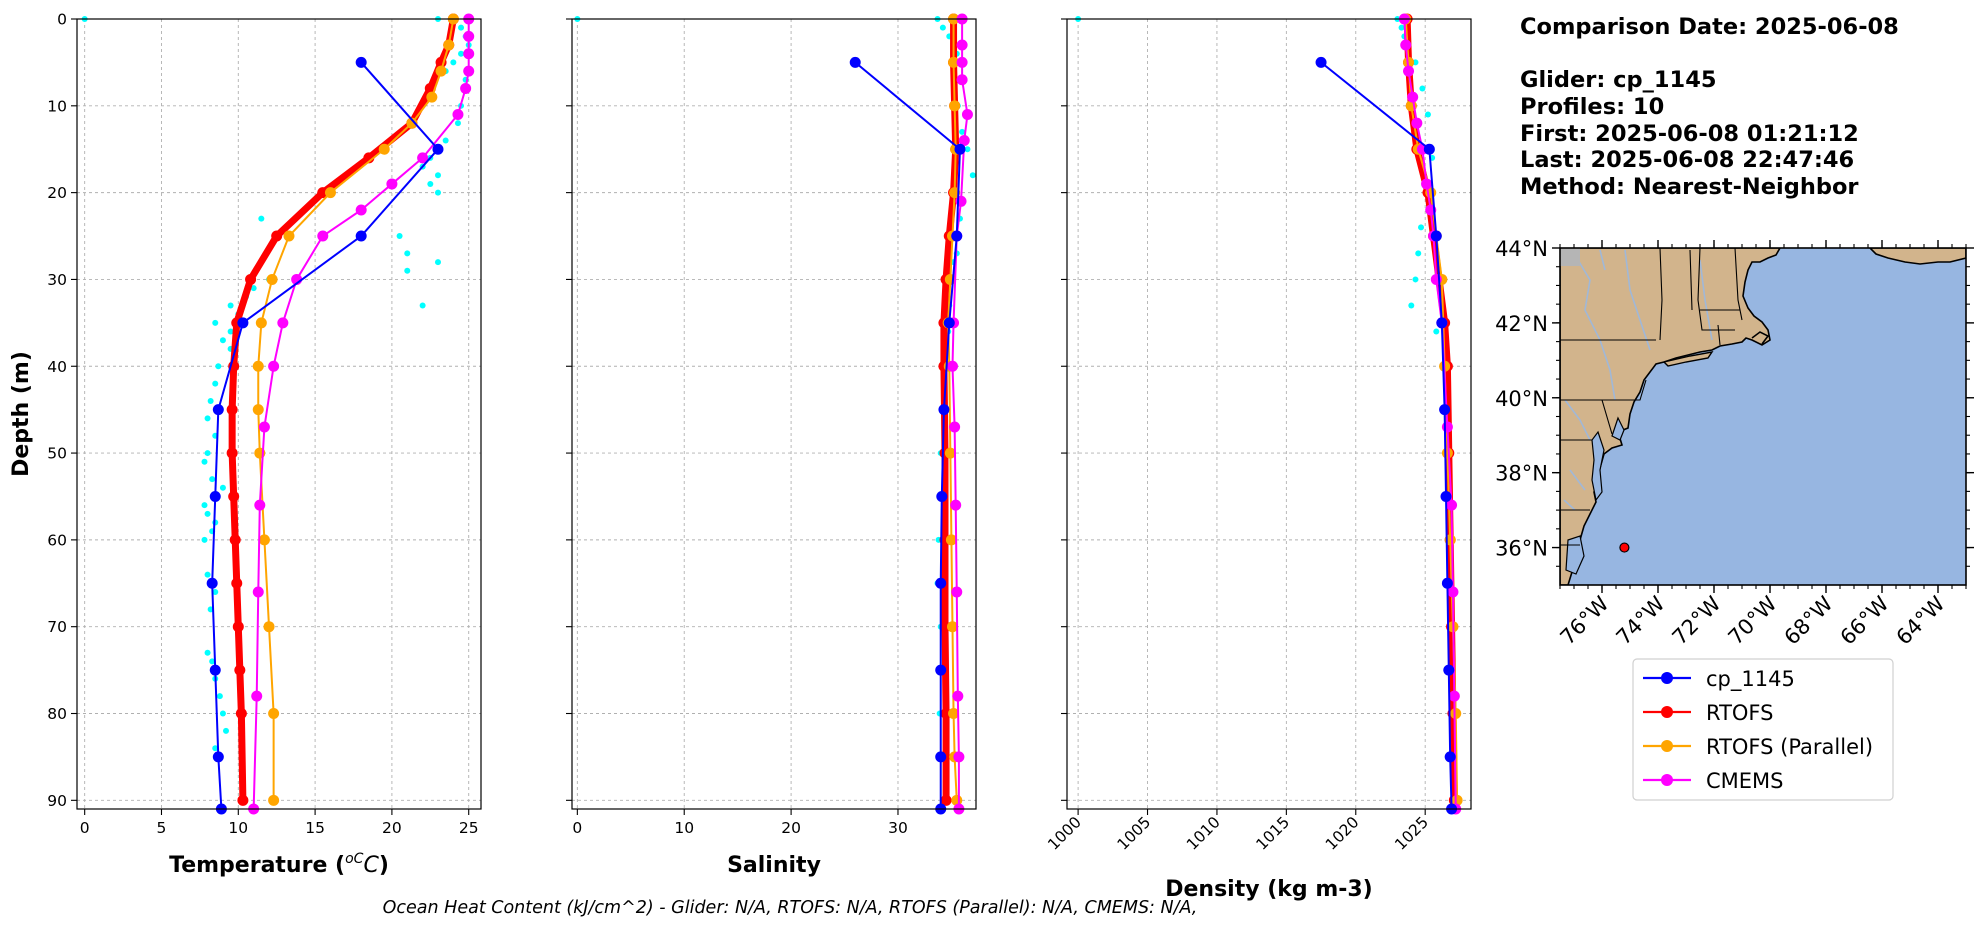  What do you see at coordinates (1809, 620) in the screenshot?
I see `map-lon-label: 68°W` at bounding box center [1809, 620].